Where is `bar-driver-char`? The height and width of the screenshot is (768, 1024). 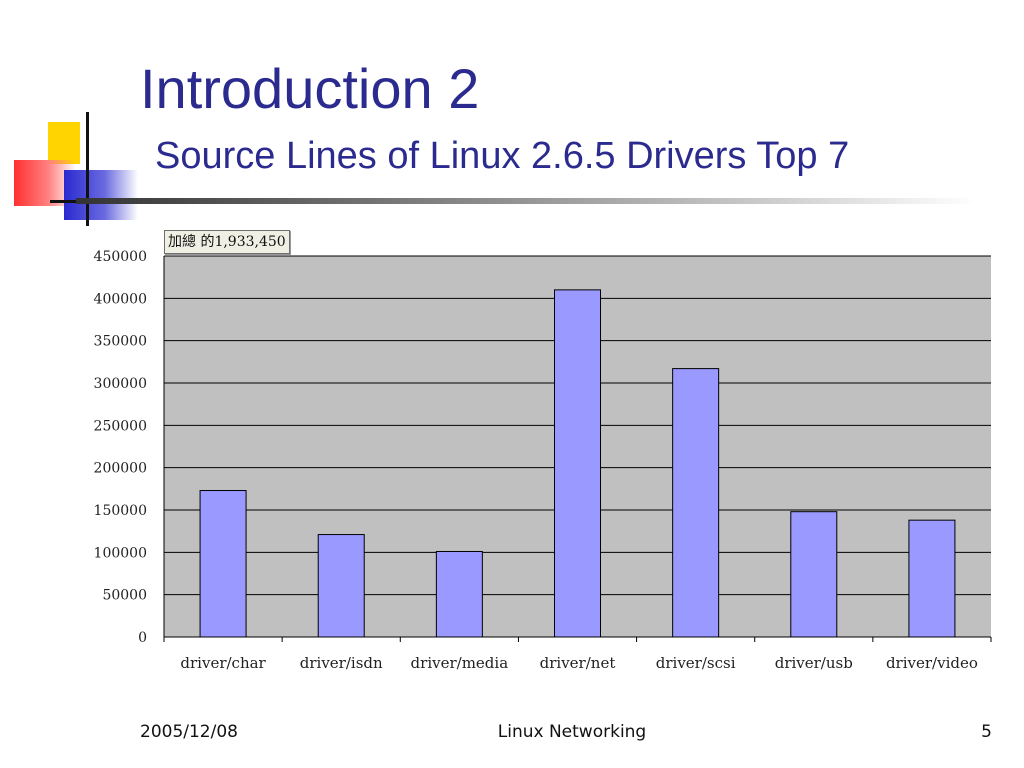 bar-driver-char is located at coordinates (223, 564).